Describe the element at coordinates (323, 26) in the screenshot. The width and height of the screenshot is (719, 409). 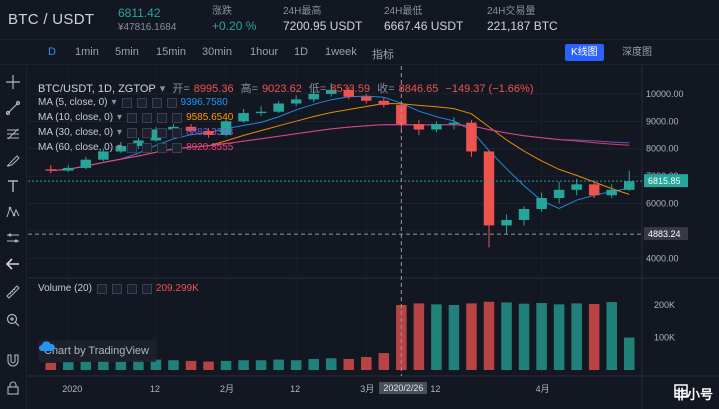
I see `high-value: 7200.95 USDT` at that location.